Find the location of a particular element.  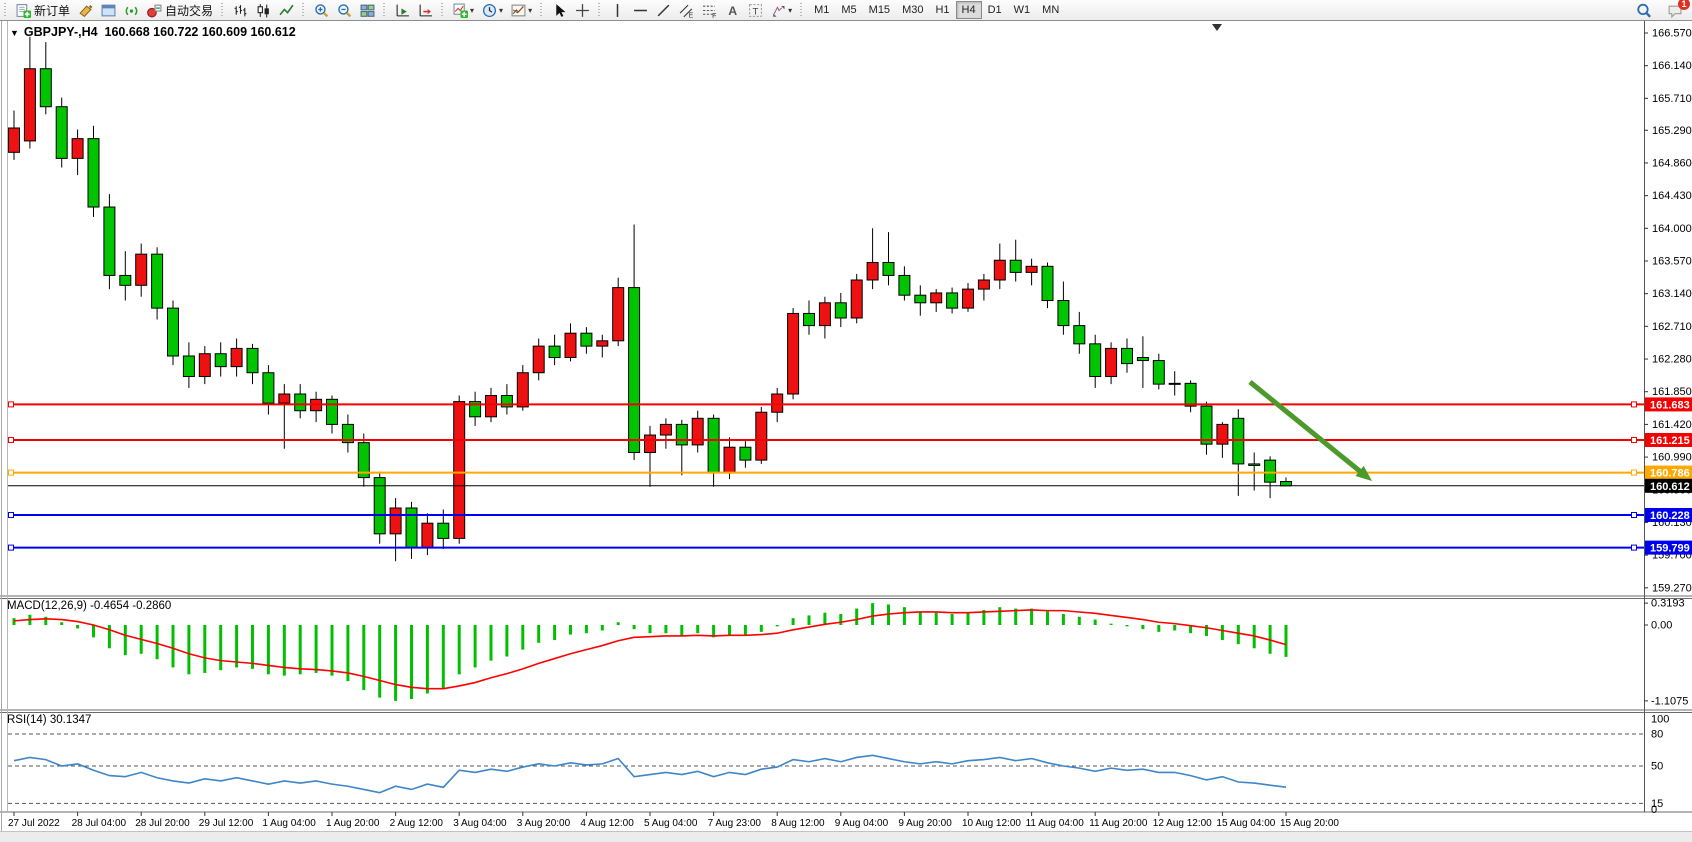

text-label-tool-button: T is located at coordinates (755, 10).